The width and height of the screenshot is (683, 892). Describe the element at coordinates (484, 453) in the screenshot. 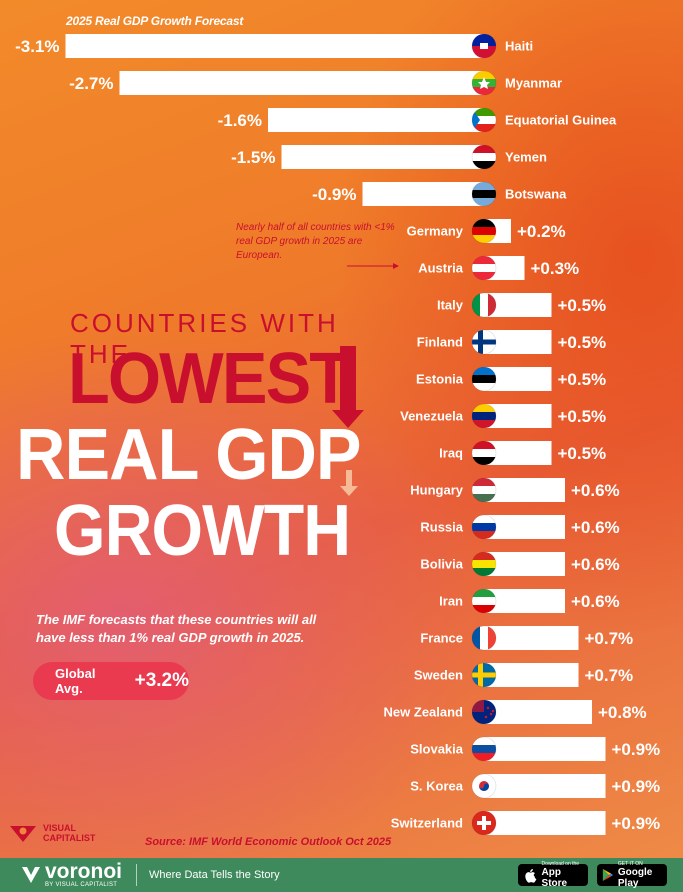

I see `iraq-flag-icon` at that location.